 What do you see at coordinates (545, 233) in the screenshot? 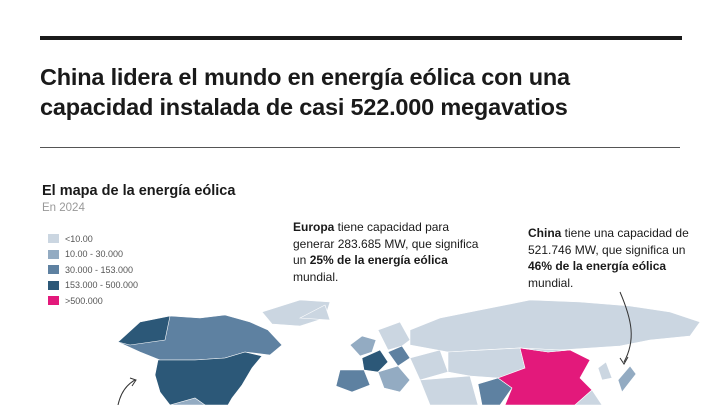
I see `annotation-text: China` at bounding box center [545, 233].